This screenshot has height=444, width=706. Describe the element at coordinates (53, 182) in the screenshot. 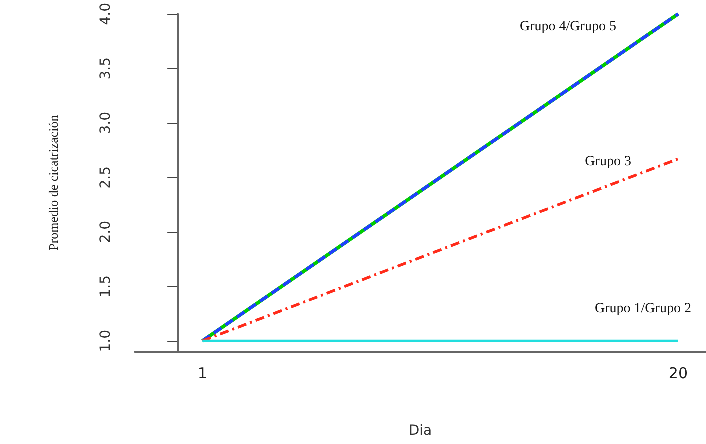

I see `y-axis-title: Promedio de cicatrización` at that location.